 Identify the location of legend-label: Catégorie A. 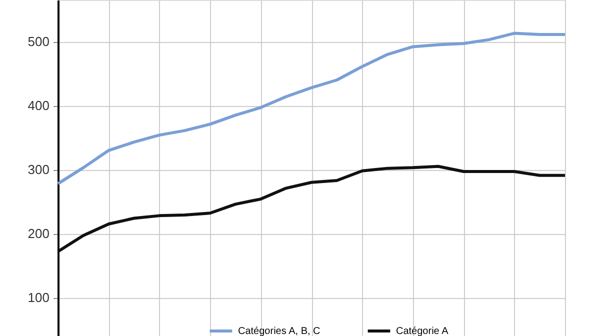
(422, 331).